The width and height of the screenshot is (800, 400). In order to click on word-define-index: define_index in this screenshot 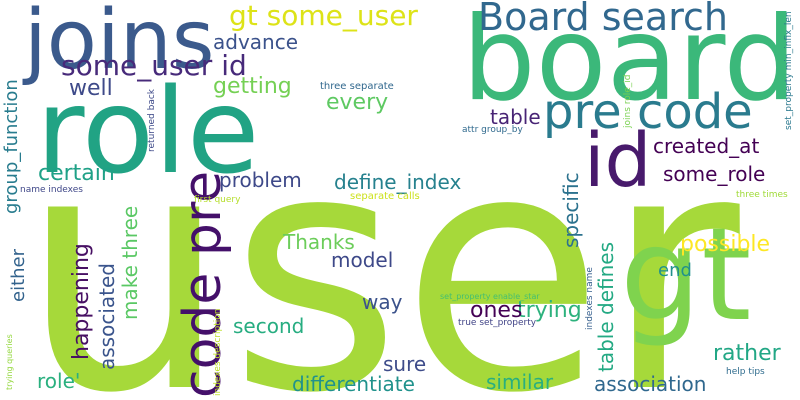, I will do `click(398, 182)`.